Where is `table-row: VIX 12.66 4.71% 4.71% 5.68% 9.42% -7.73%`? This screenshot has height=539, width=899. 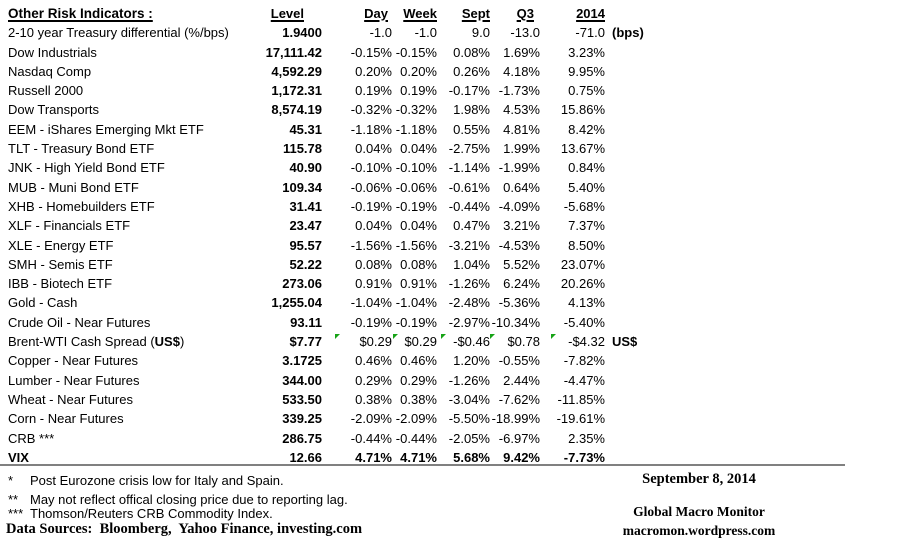
table-row: VIX 12.66 4.71% 4.71% 5.68% 9.42% -7.73% is located at coordinates (347, 457).